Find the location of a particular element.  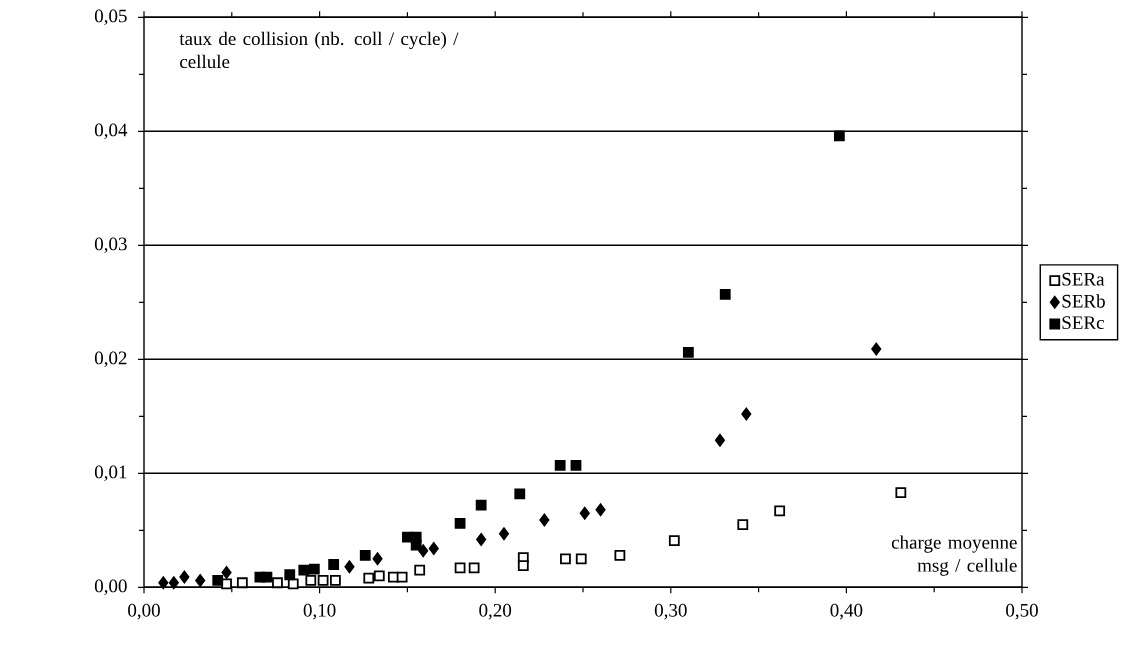

x-tick-label: 0,10 is located at coordinates (319, 611).